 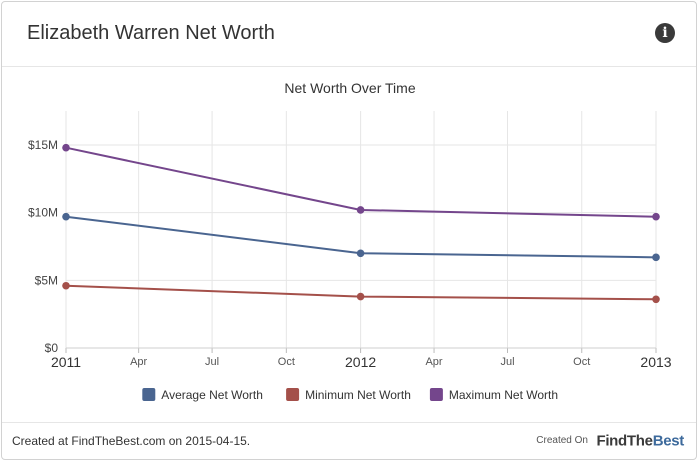 I want to click on y-tick-label: $10M, so click(x=43, y=213).